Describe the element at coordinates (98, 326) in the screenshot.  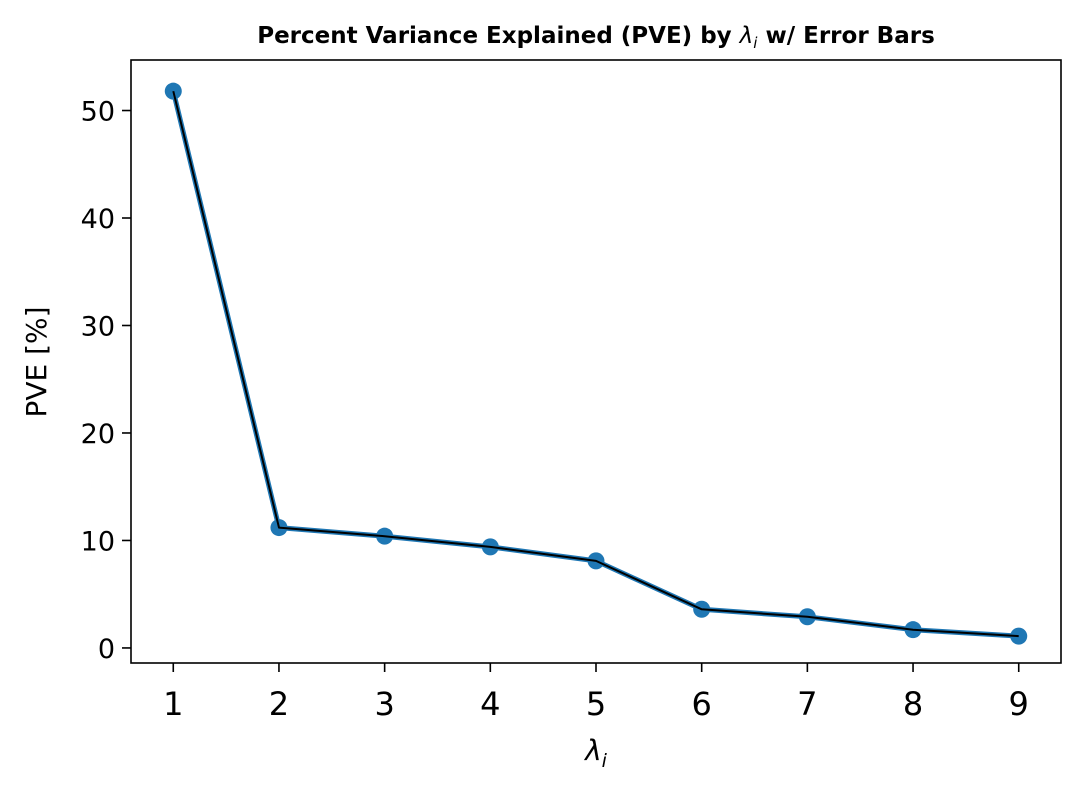
I see `y-tick-label: 30` at that location.